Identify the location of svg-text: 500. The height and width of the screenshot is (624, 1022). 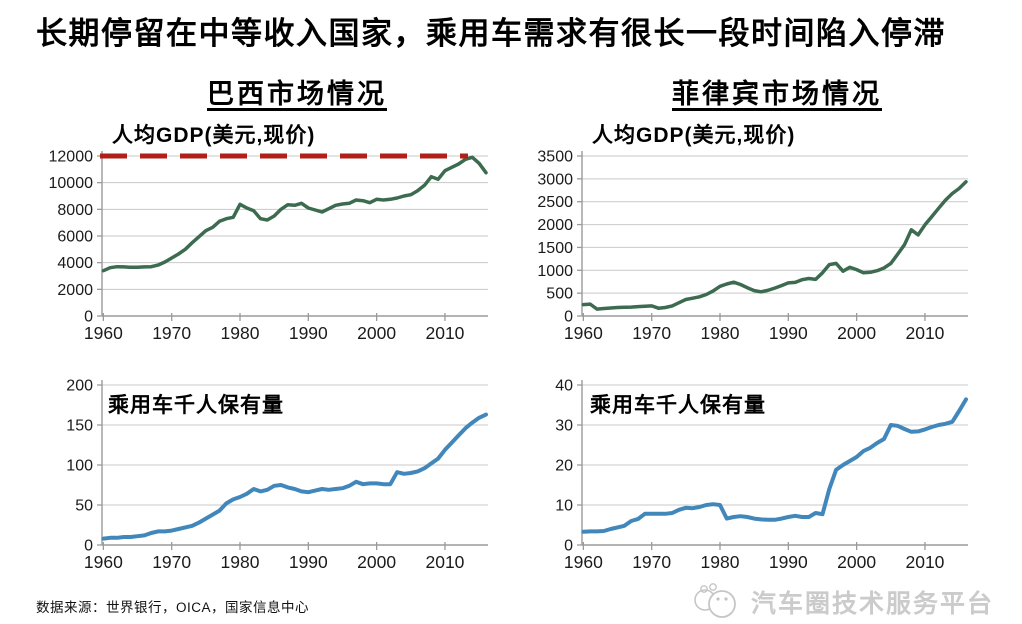
(559, 294).